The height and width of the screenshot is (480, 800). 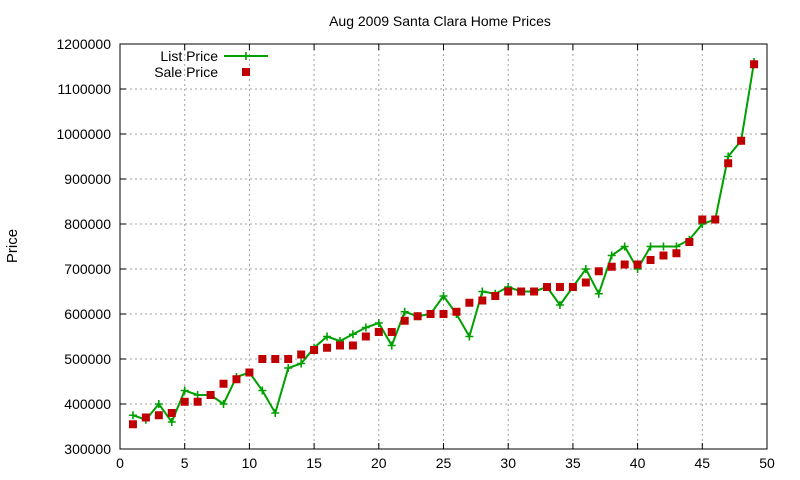 I want to click on x-tick-label: 0, so click(x=120, y=463).